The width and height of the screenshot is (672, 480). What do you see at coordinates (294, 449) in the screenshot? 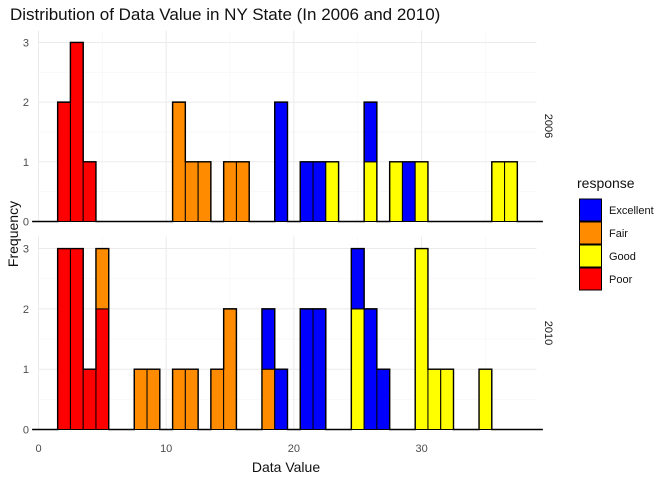
I see `x-tick-label: 20` at bounding box center [294, 449].